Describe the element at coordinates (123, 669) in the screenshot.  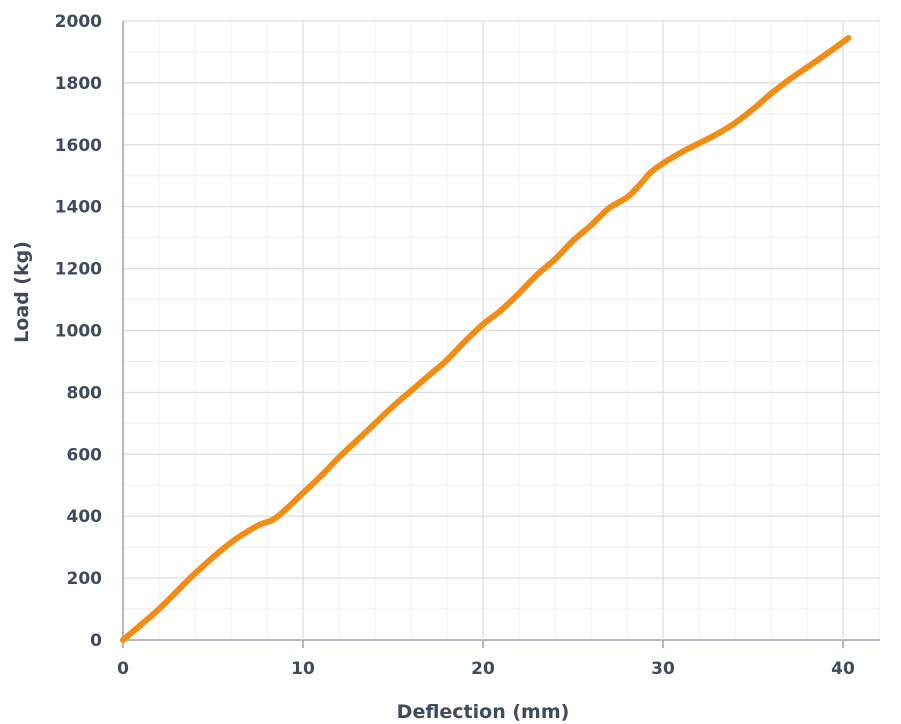
I see `x-tick-label: 0` at that location.